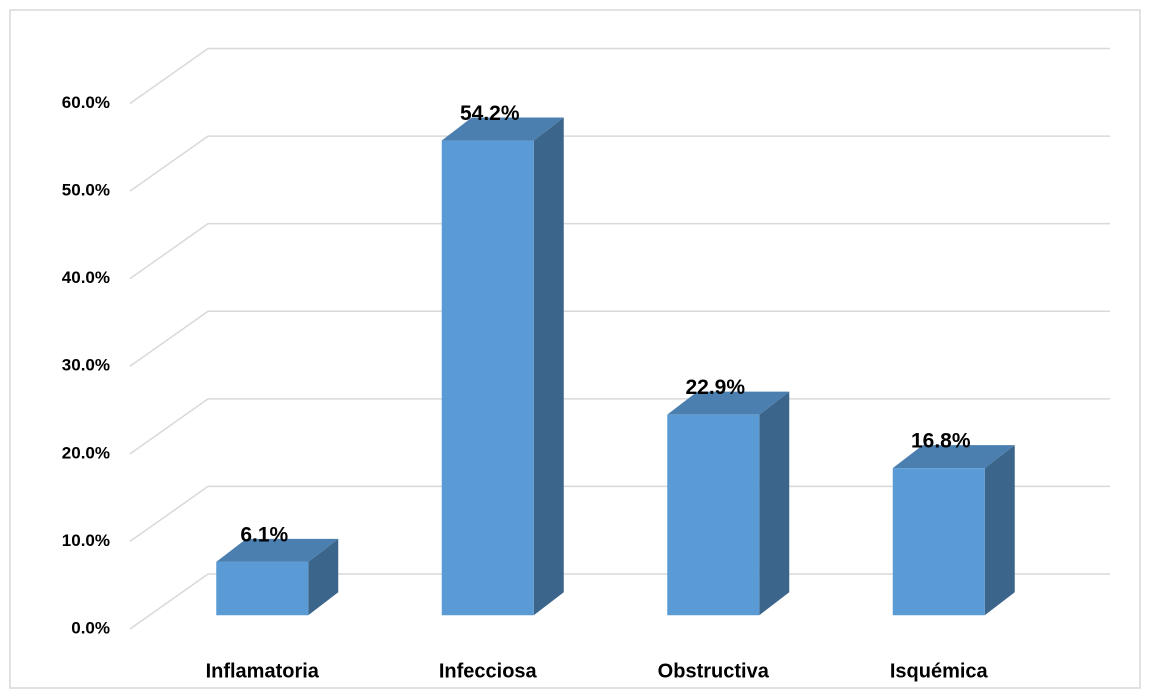  What do you see at coordinates (86, 452) in the screenshot?
I see `y-tick-label: 20.0%` at bounding box center [86, 452].